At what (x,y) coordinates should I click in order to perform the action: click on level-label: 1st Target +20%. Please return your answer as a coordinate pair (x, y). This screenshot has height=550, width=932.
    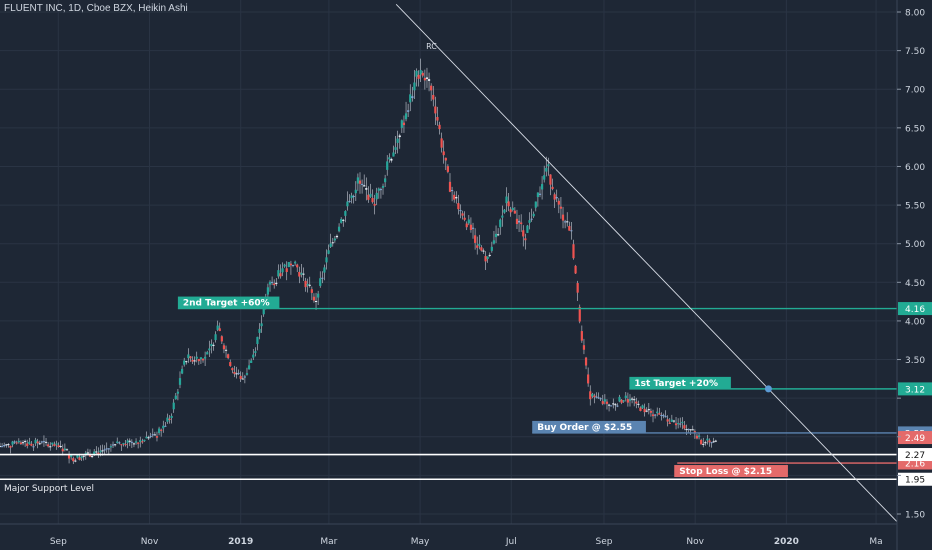
    Looking at the image, I should click on (676, 384).